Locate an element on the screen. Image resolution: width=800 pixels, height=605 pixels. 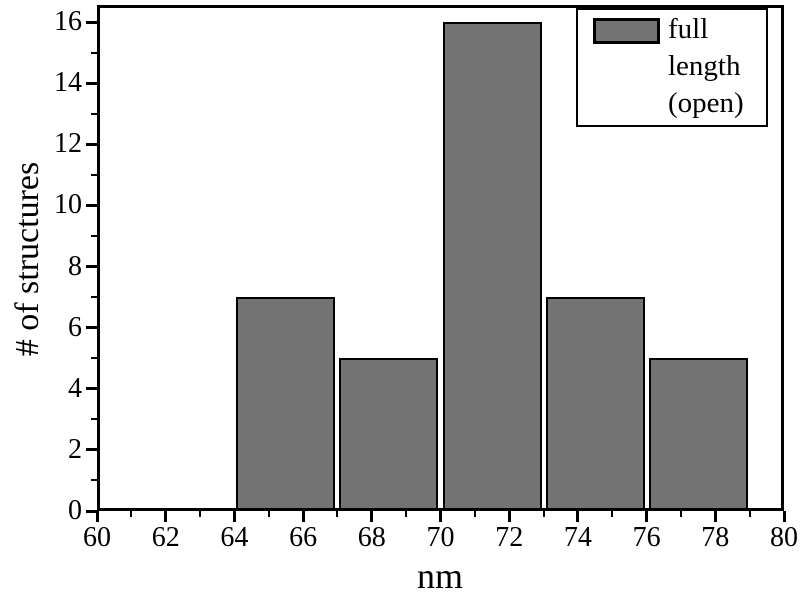
legend-label-line2: length is located at coordinates (704, 66).